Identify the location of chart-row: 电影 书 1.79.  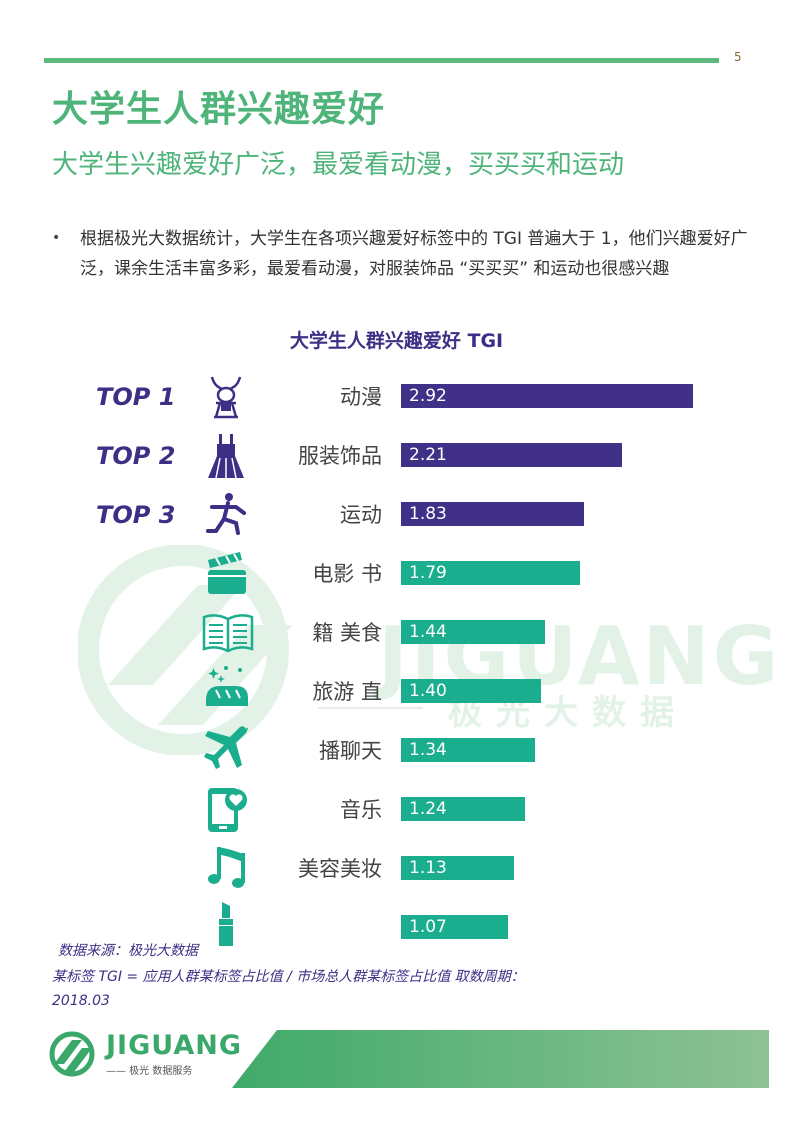
(396, 573).